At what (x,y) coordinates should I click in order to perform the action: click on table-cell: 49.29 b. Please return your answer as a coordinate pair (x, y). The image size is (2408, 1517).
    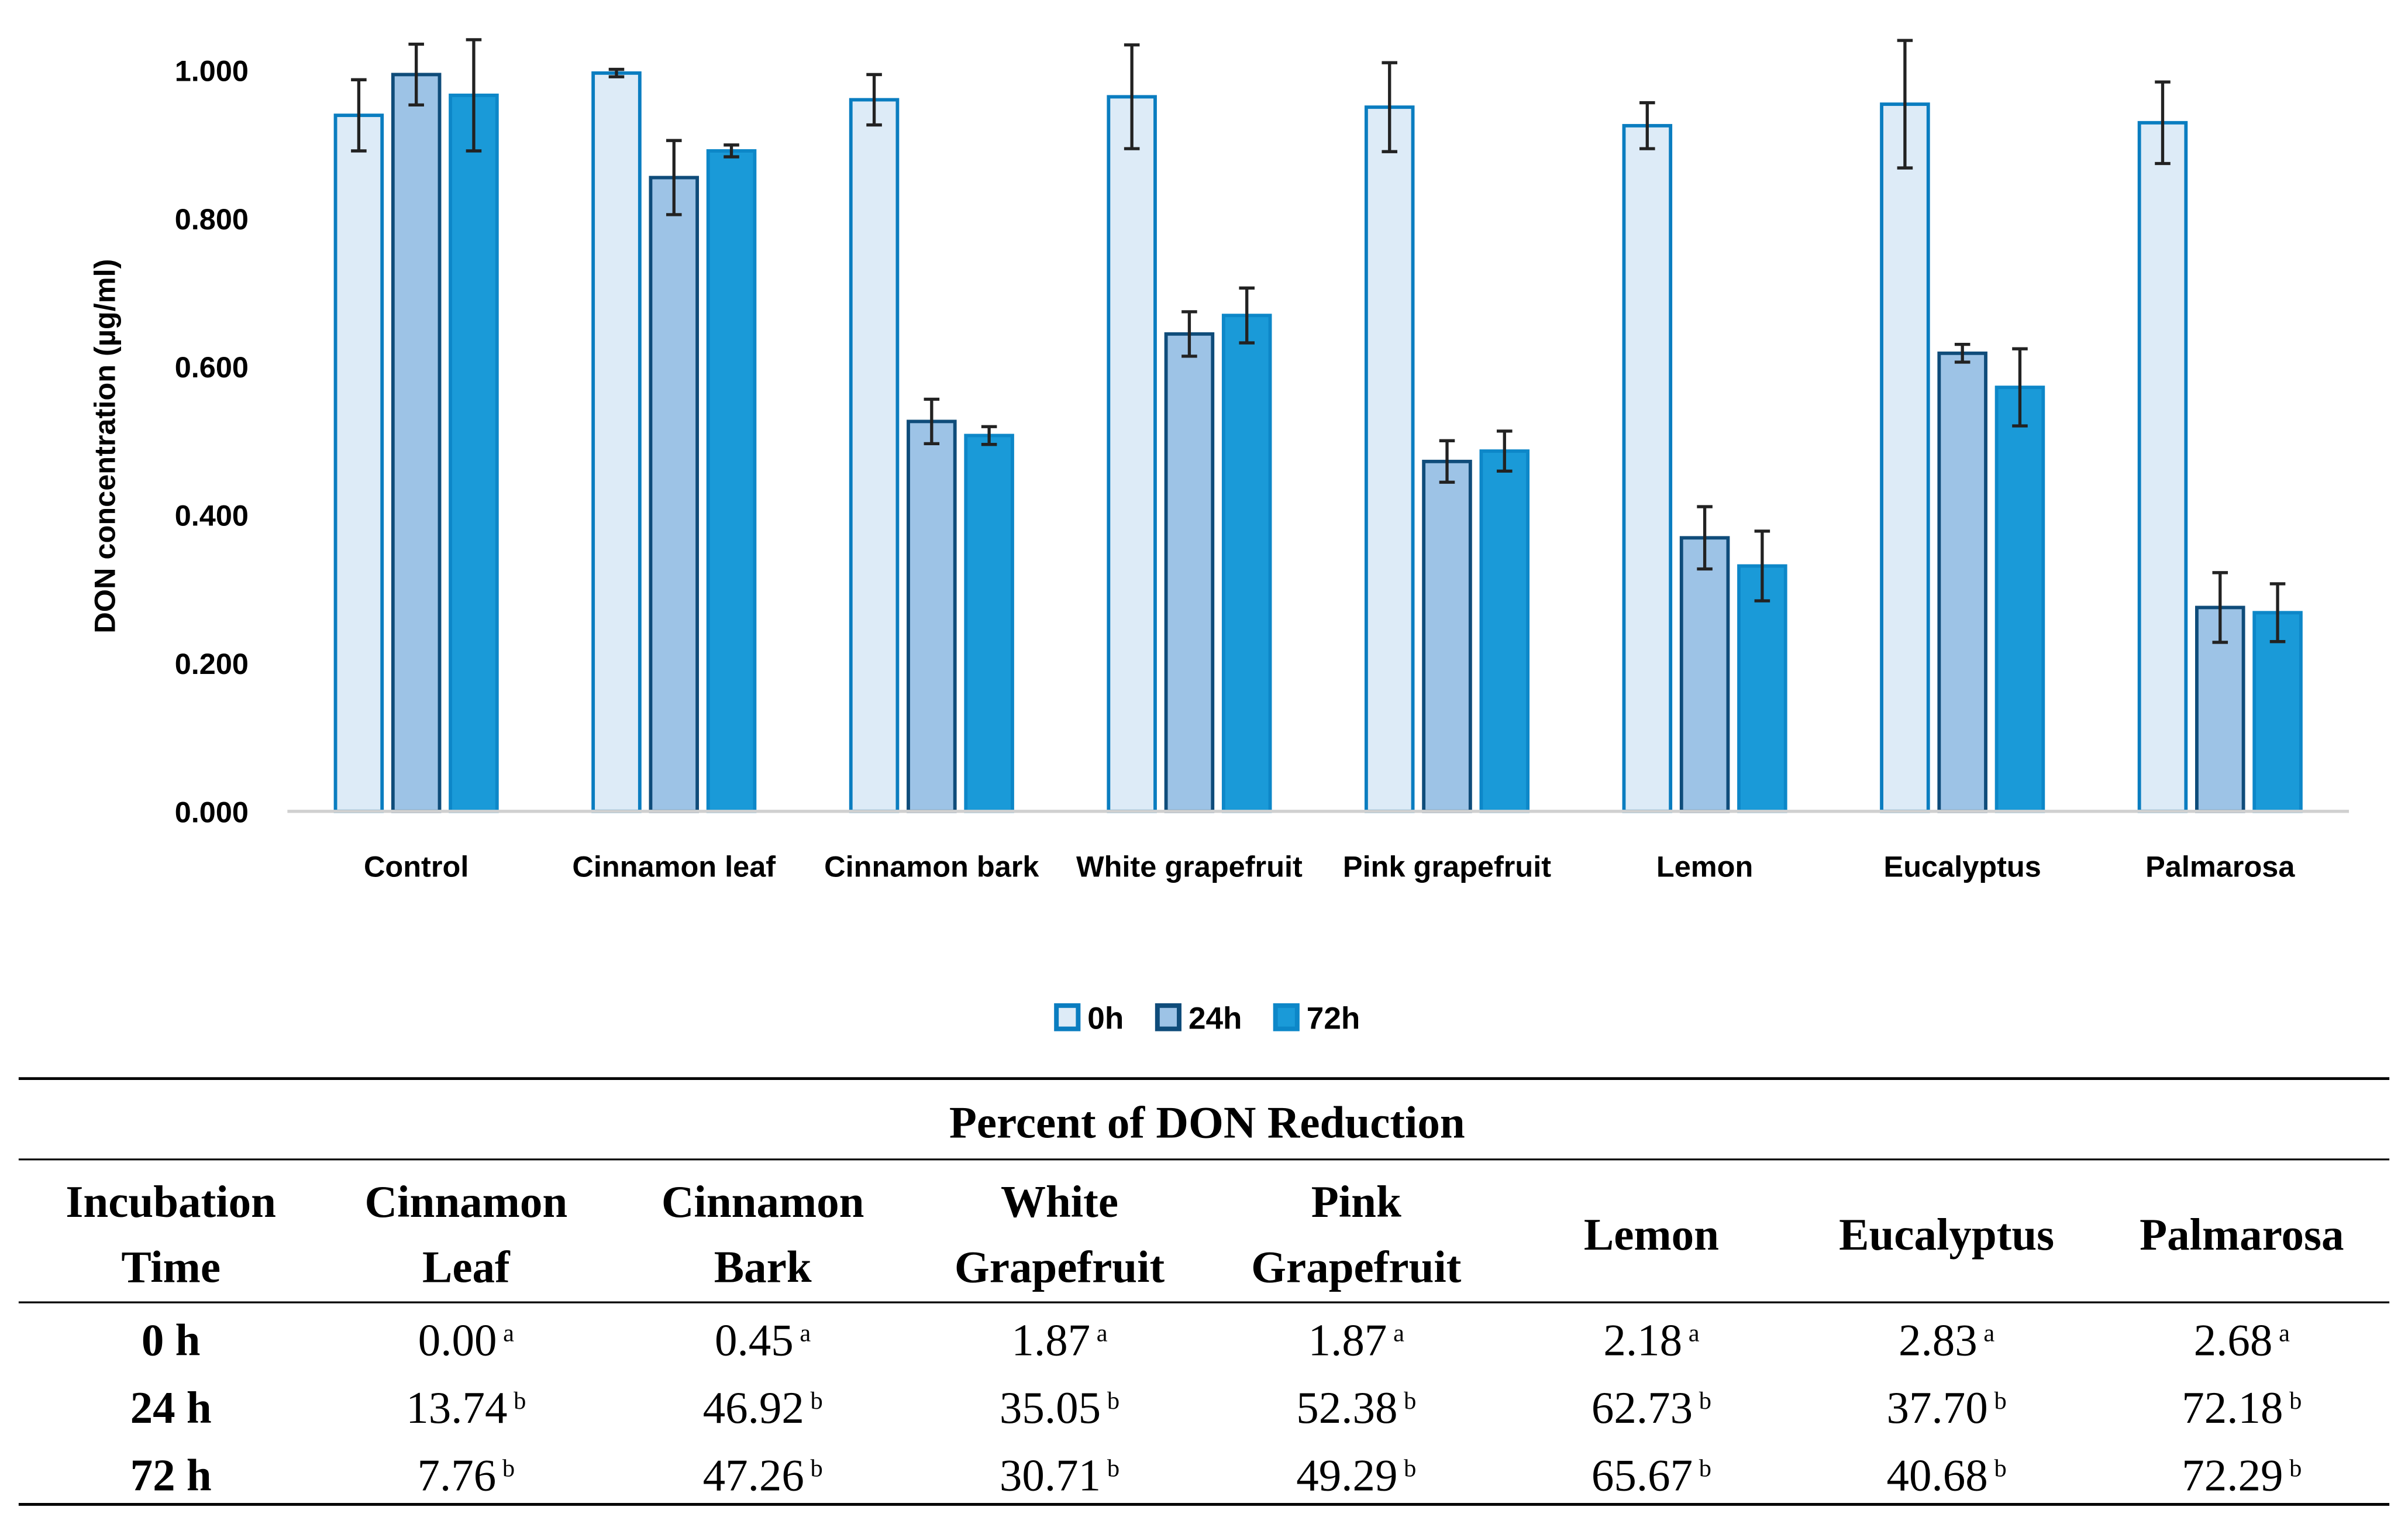
    Looking at the image, I should click on (1356, 1475).